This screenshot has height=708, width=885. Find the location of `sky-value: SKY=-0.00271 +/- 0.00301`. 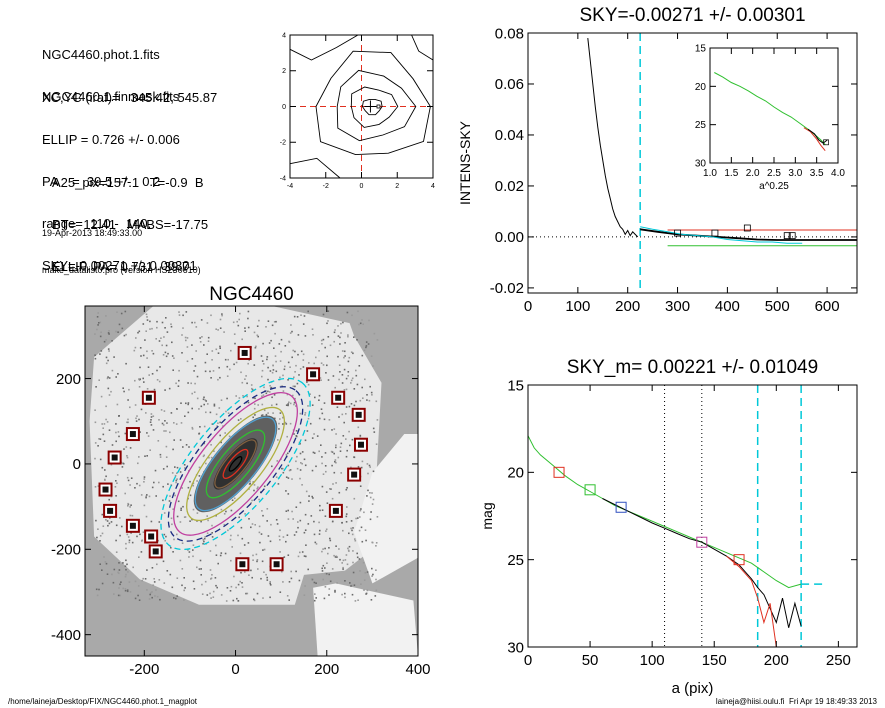

sky-value: SKY=-0.00271 +/- 0.00301 is located at coordinates (119, 265).